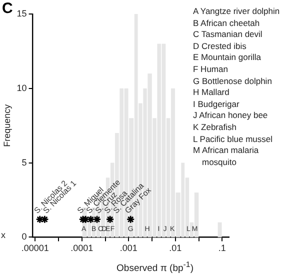 This screenshot has width=295, height=276. What do you see at coordinates (24, 162) in the screenshot?
I see `y-tick-label: 5` at bounding box center [24, 162].